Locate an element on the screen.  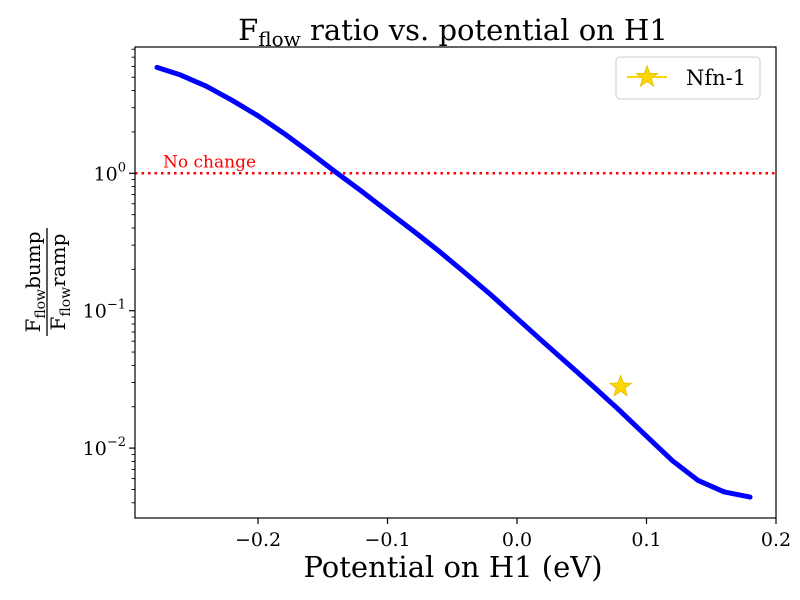
nfn-1-star-marker is located at coordinates (620, 385).